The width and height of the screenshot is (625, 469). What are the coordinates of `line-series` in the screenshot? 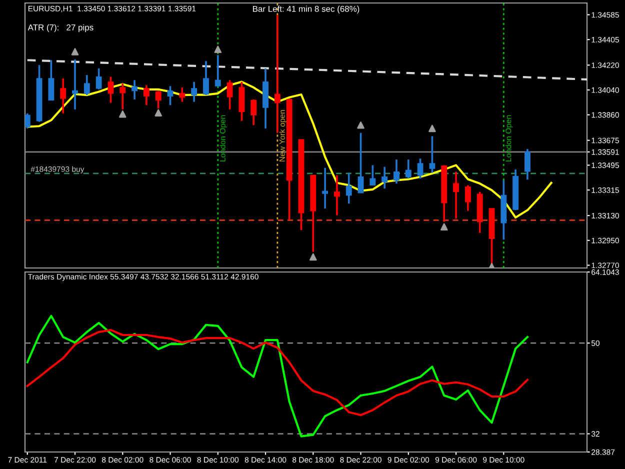 It's located at (306, 70).